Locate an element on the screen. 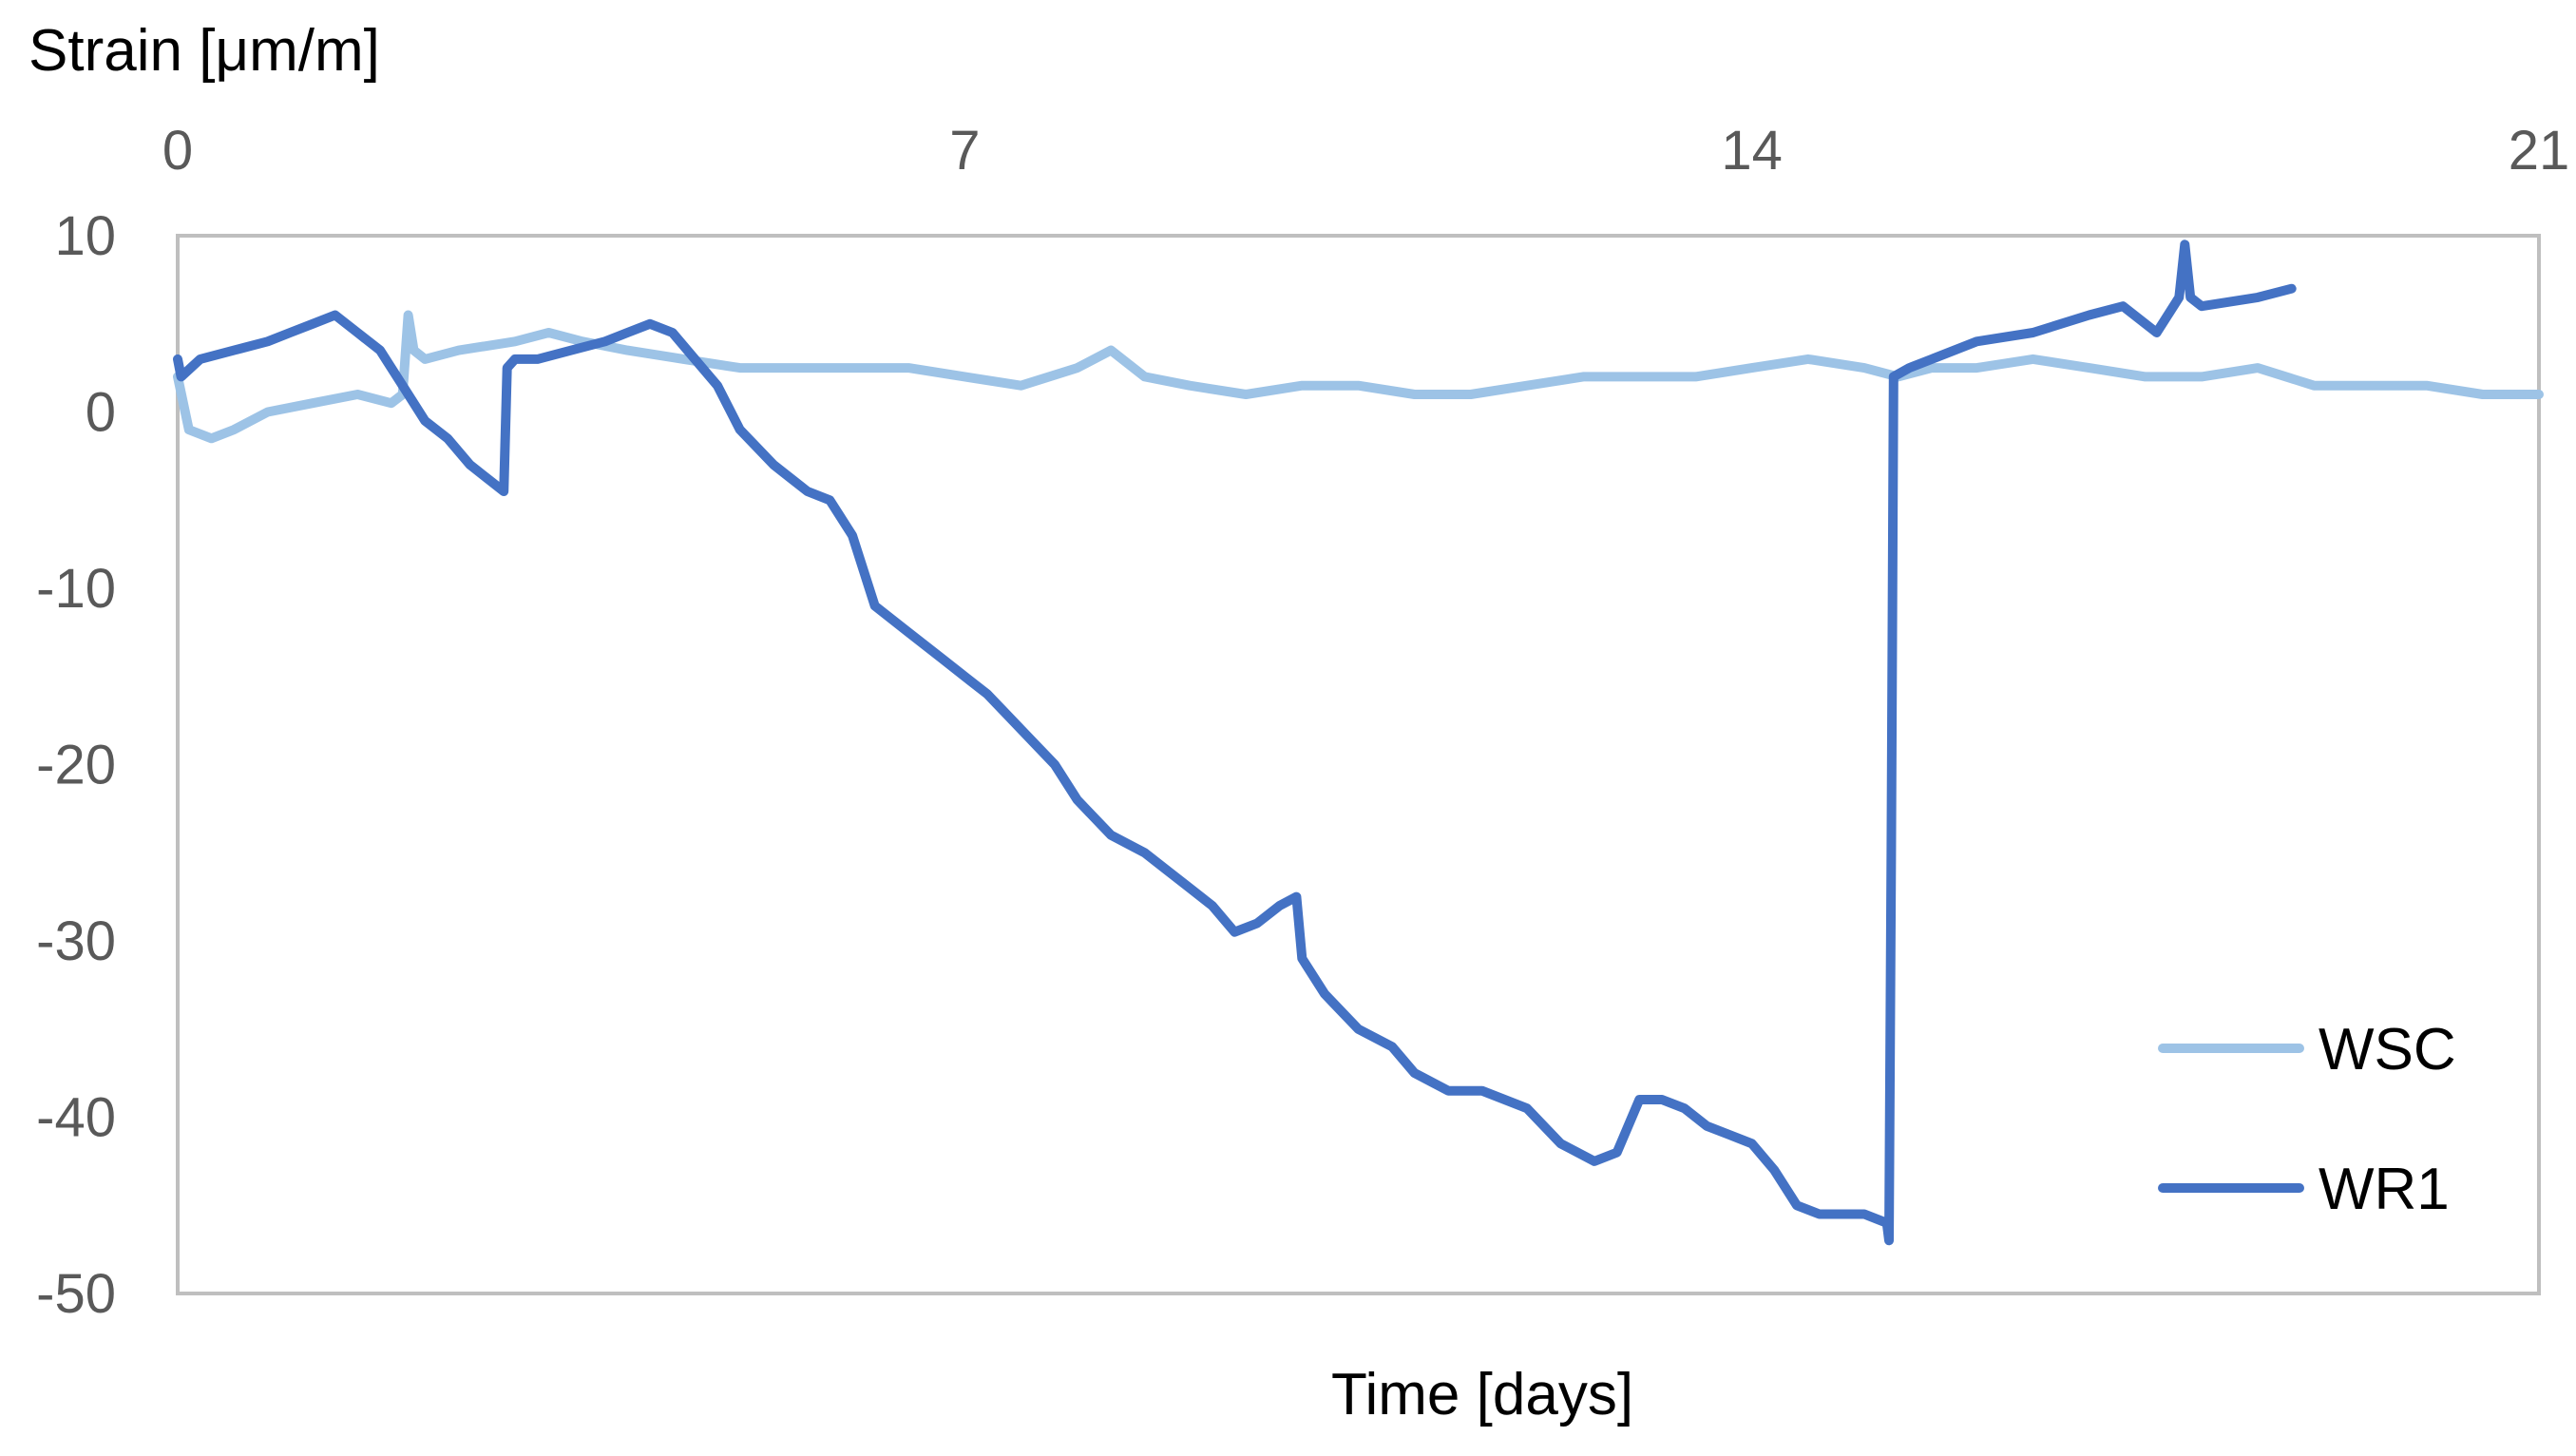  x-axis-title: Time [days] is located at coordinates (1482, 1394).